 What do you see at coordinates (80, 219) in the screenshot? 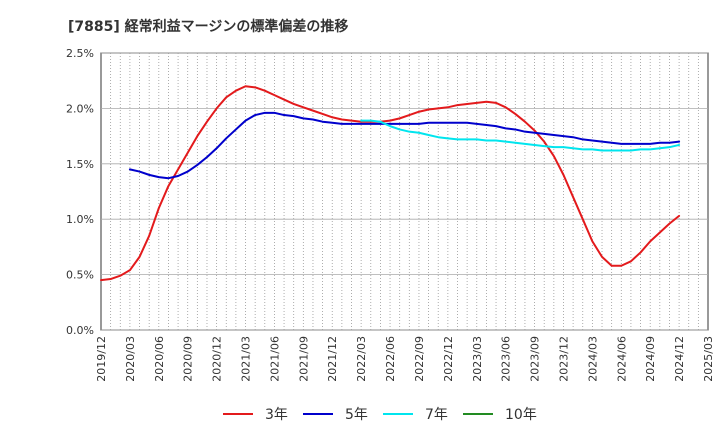
I see `y-tick-label: 1.0%` at bounding box center [80, 219].